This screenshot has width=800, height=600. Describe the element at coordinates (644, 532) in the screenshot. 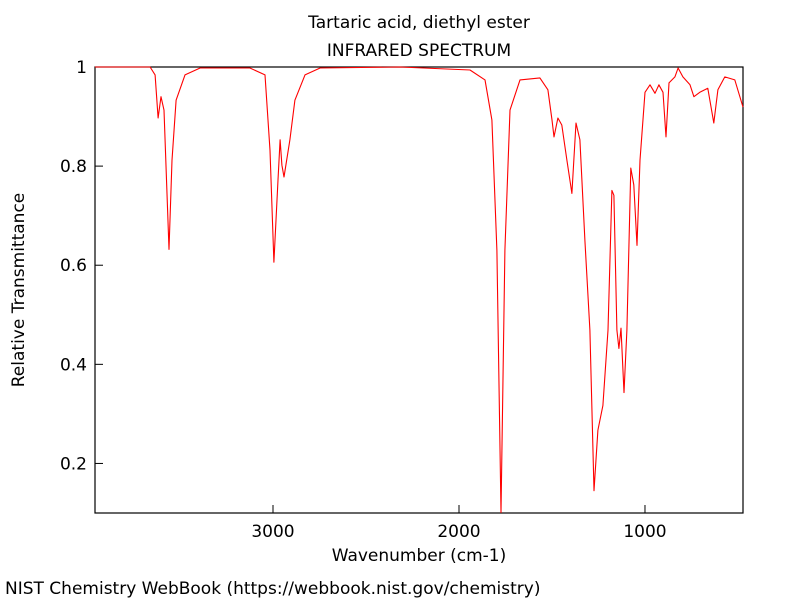

I see `x-tick-label: 1000` at that location.